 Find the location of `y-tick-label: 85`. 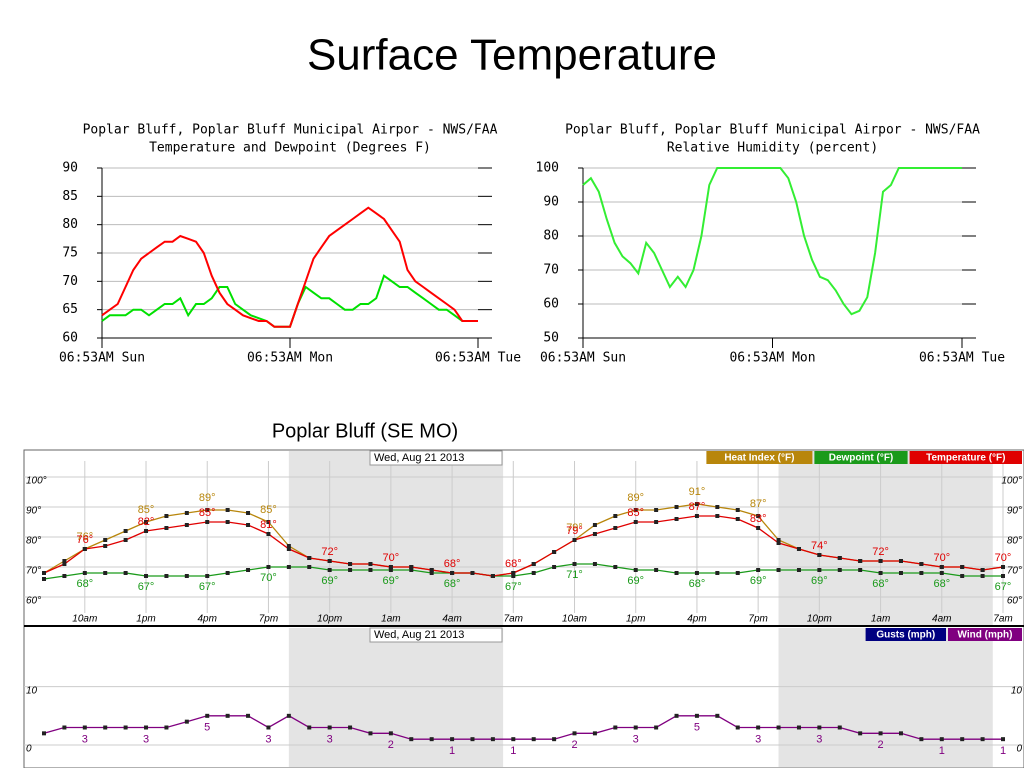

y-tick-label: 85 is located at coordinates (70, 196).